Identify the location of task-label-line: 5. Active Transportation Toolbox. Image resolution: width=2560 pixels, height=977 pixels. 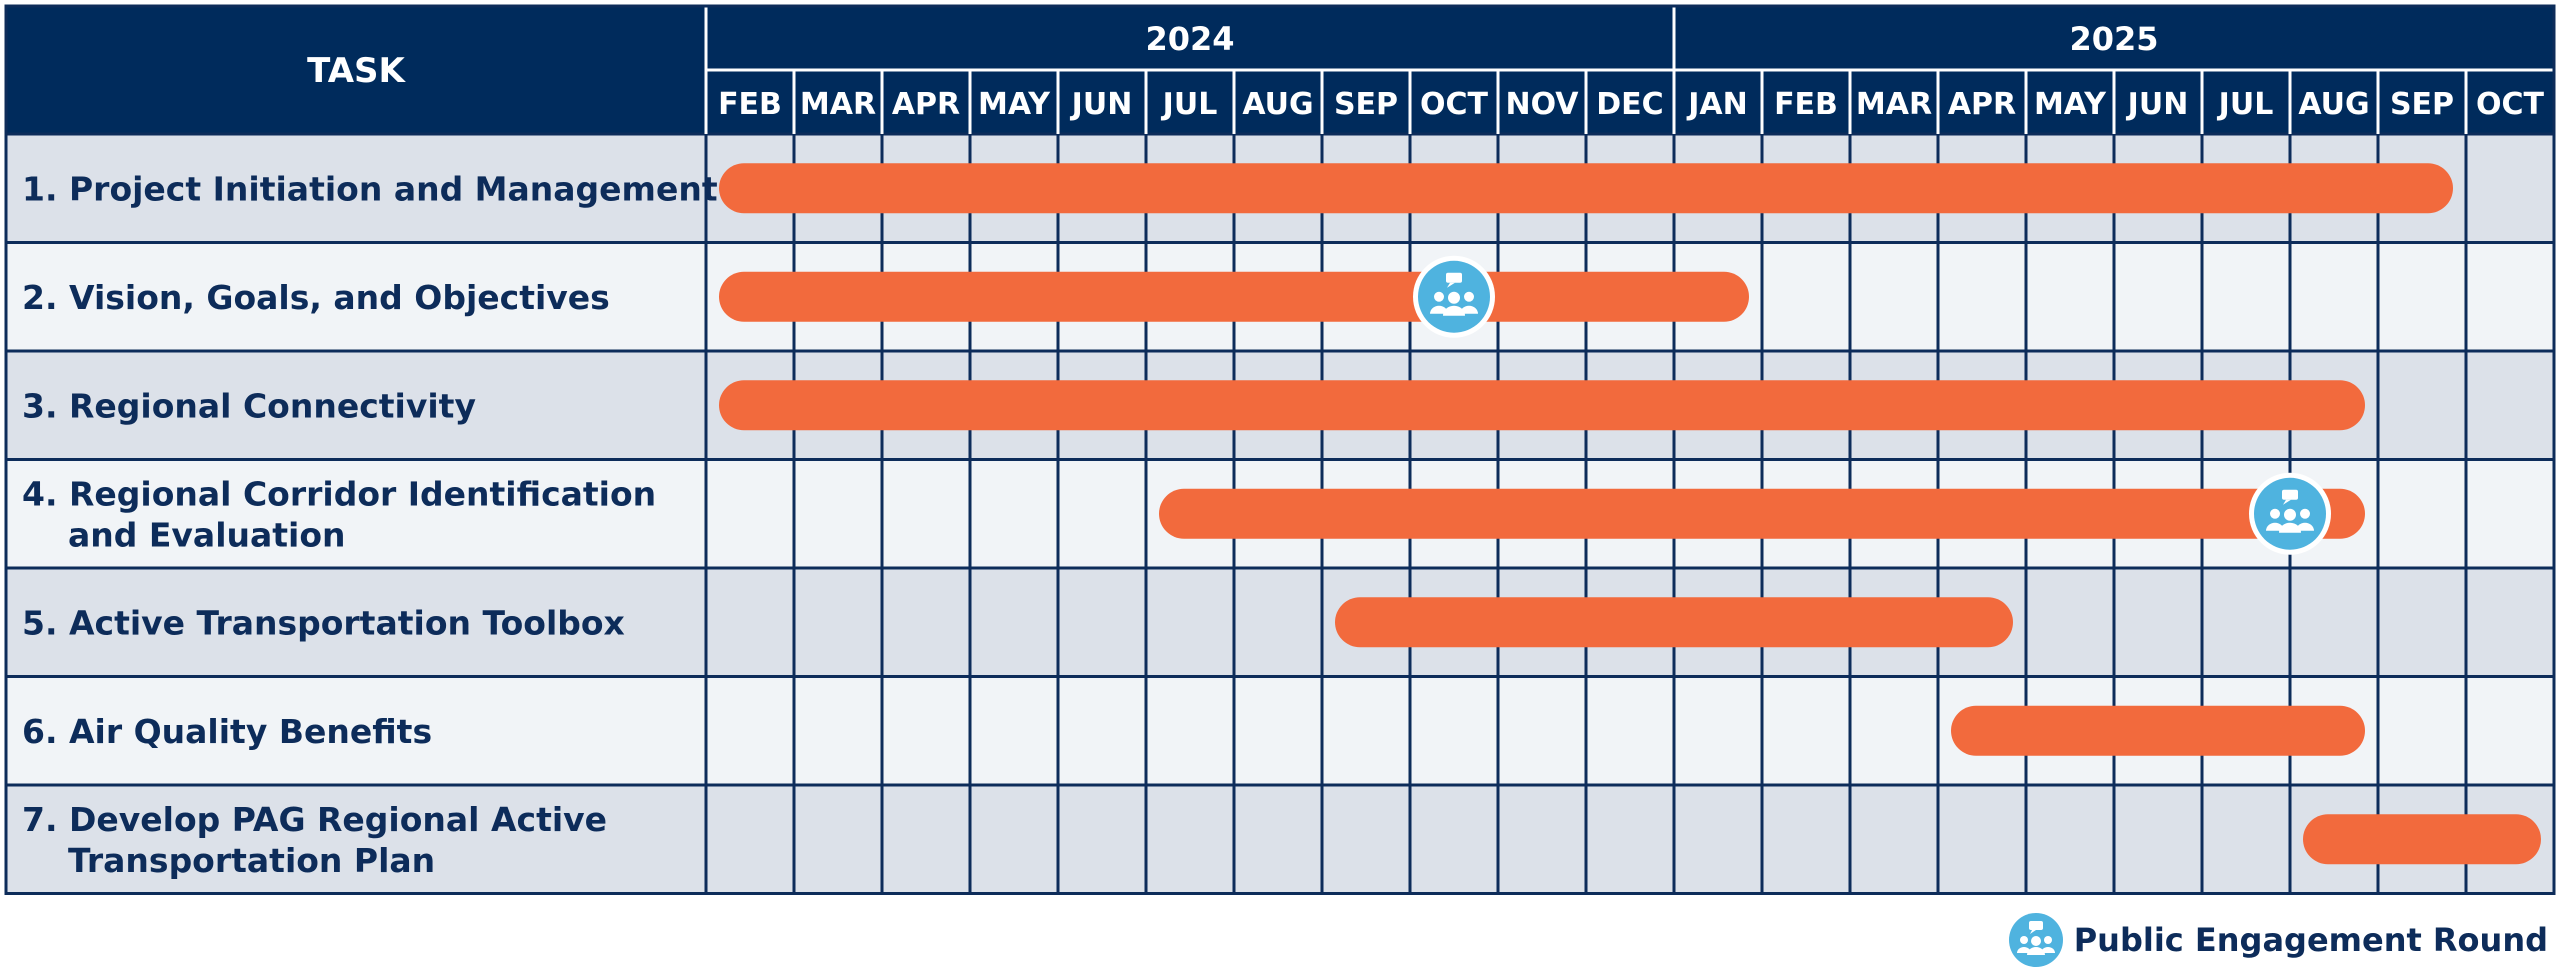
(323, 622).